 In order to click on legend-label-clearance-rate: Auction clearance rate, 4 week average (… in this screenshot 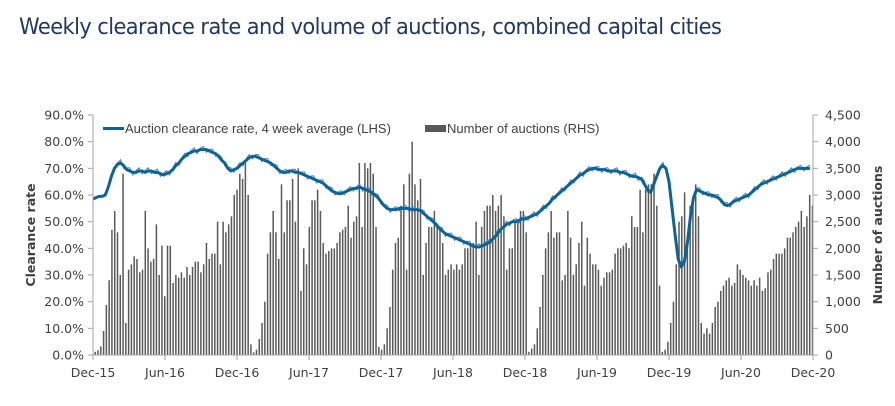, I will do `click(258, 128)`.